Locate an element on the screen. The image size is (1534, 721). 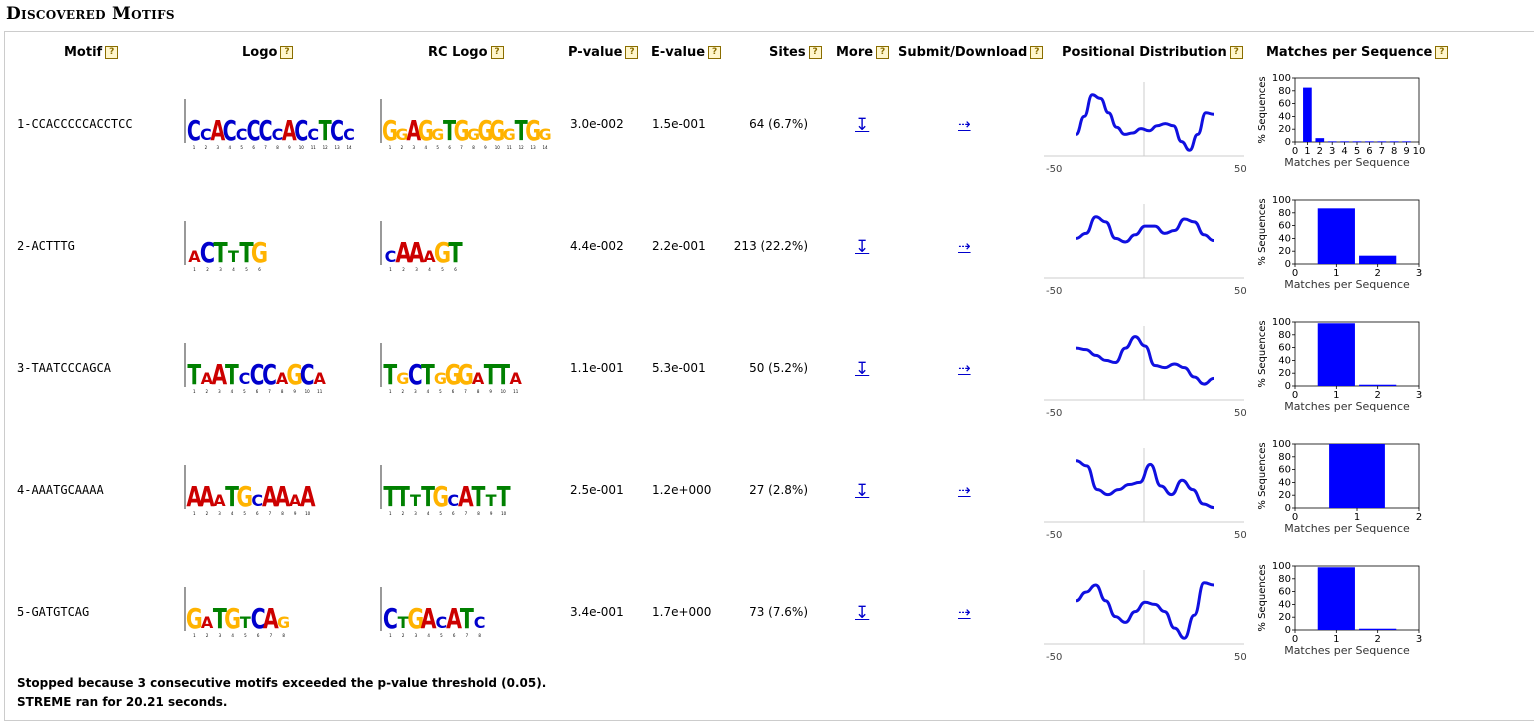
logo-position-label: 10 is located at coordinates (504, 513).